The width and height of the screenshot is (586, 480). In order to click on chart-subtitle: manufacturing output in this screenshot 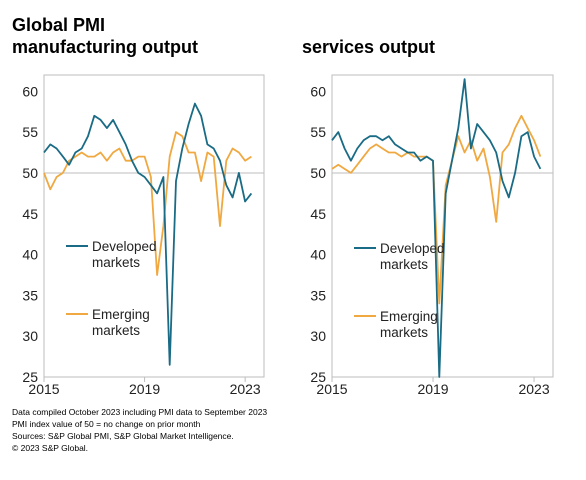, I will do `click(105, 47)`.